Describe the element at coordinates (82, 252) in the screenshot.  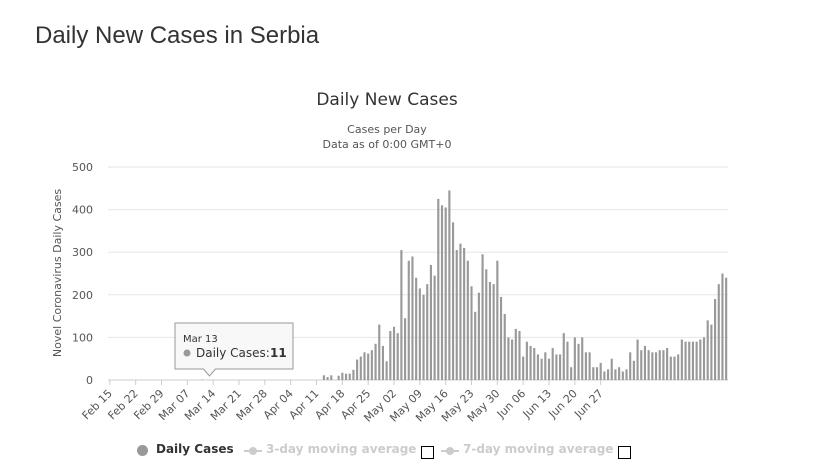
I see `y-tick-label: 300` at that location.